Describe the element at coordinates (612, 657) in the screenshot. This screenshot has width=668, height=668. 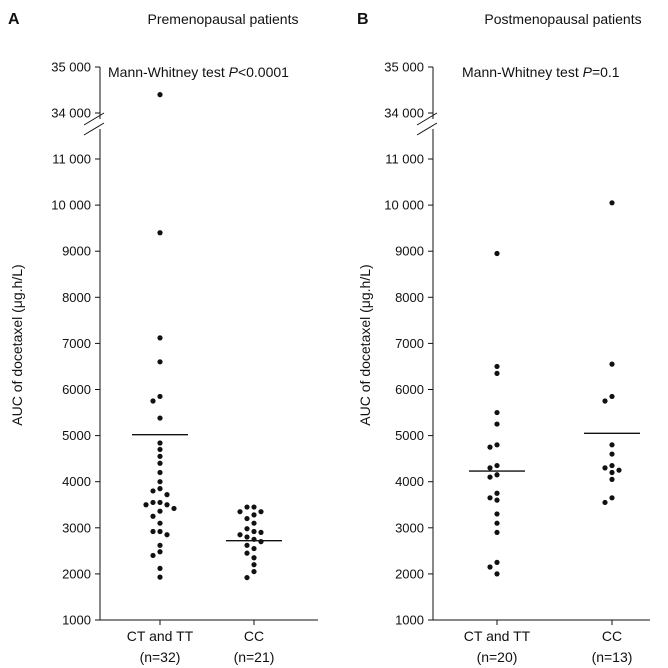
I see `x-category-n: (n=13)` at that location.